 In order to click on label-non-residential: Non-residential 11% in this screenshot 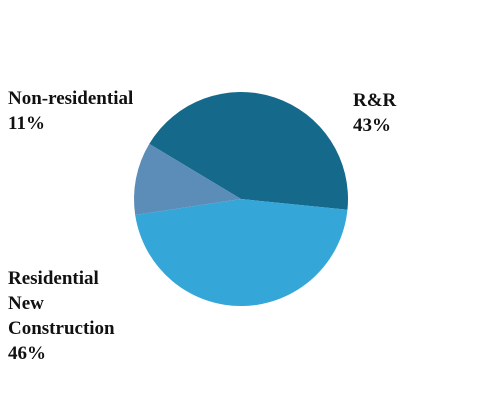, I will do `click(70, 111)`.